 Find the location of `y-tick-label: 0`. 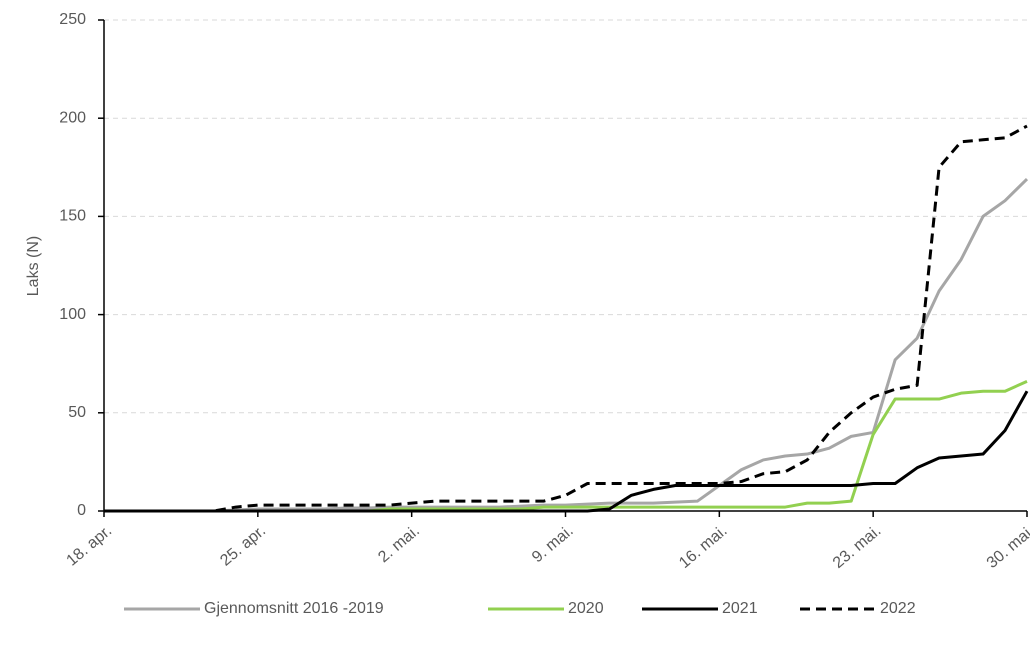

y-tick-label: 0 is located at coordinates (81, 510).